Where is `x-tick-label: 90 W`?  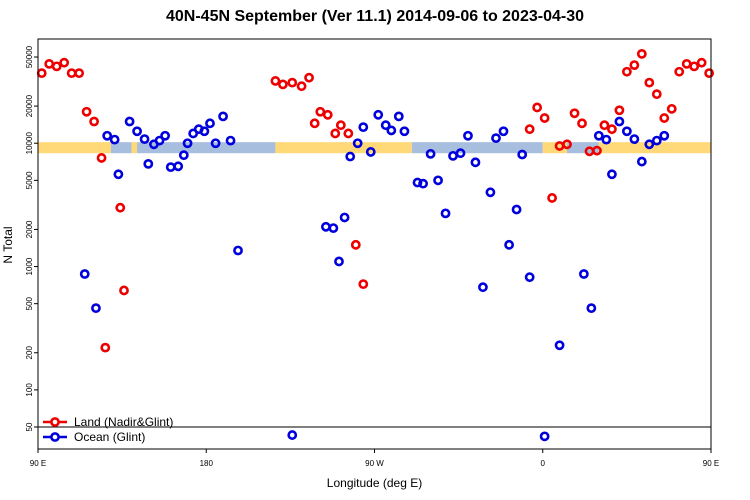 x-tick-label: 90 W is located at coordinates (374, 463).